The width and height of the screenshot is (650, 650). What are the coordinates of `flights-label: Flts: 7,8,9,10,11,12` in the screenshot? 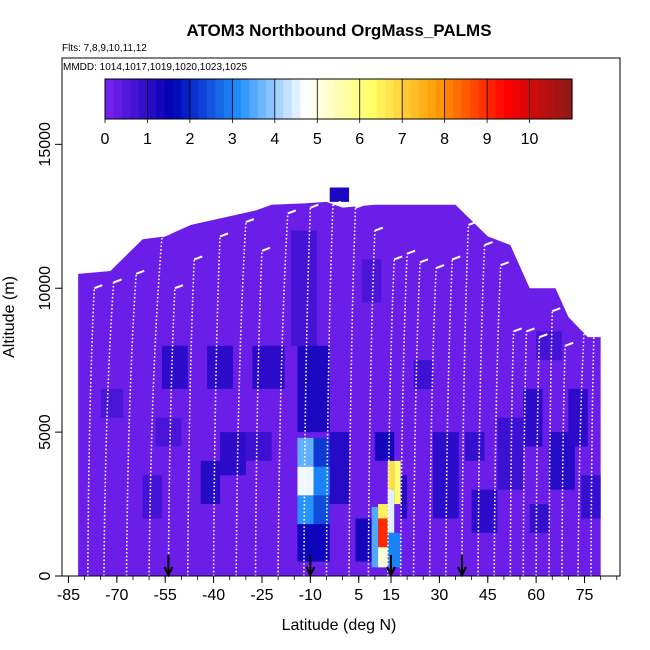 It's located at (104, 48).